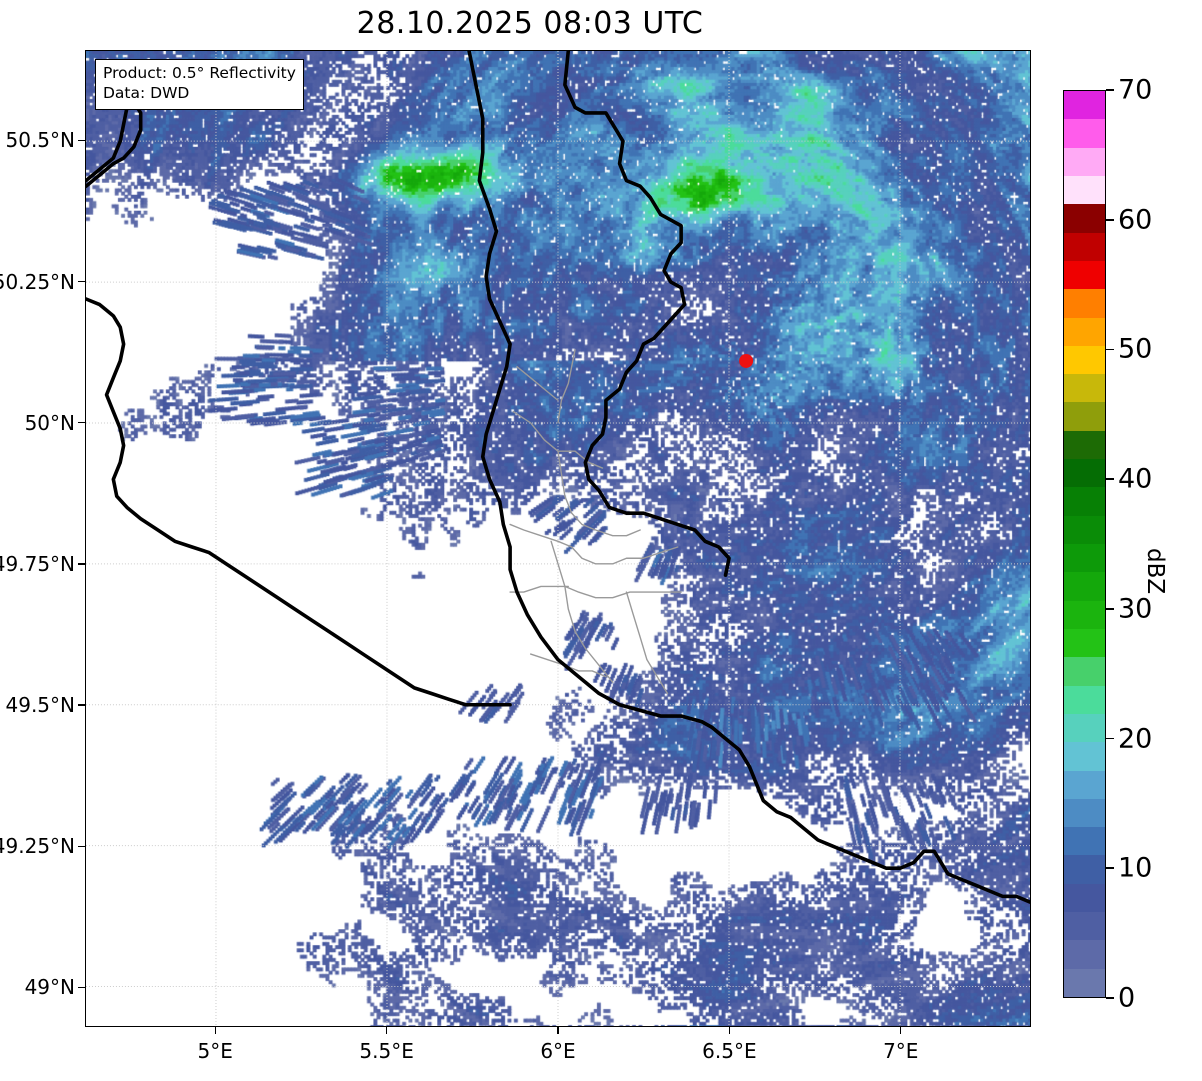  I want to click on colorbar-tick-label: 60, so click(1135, 220).